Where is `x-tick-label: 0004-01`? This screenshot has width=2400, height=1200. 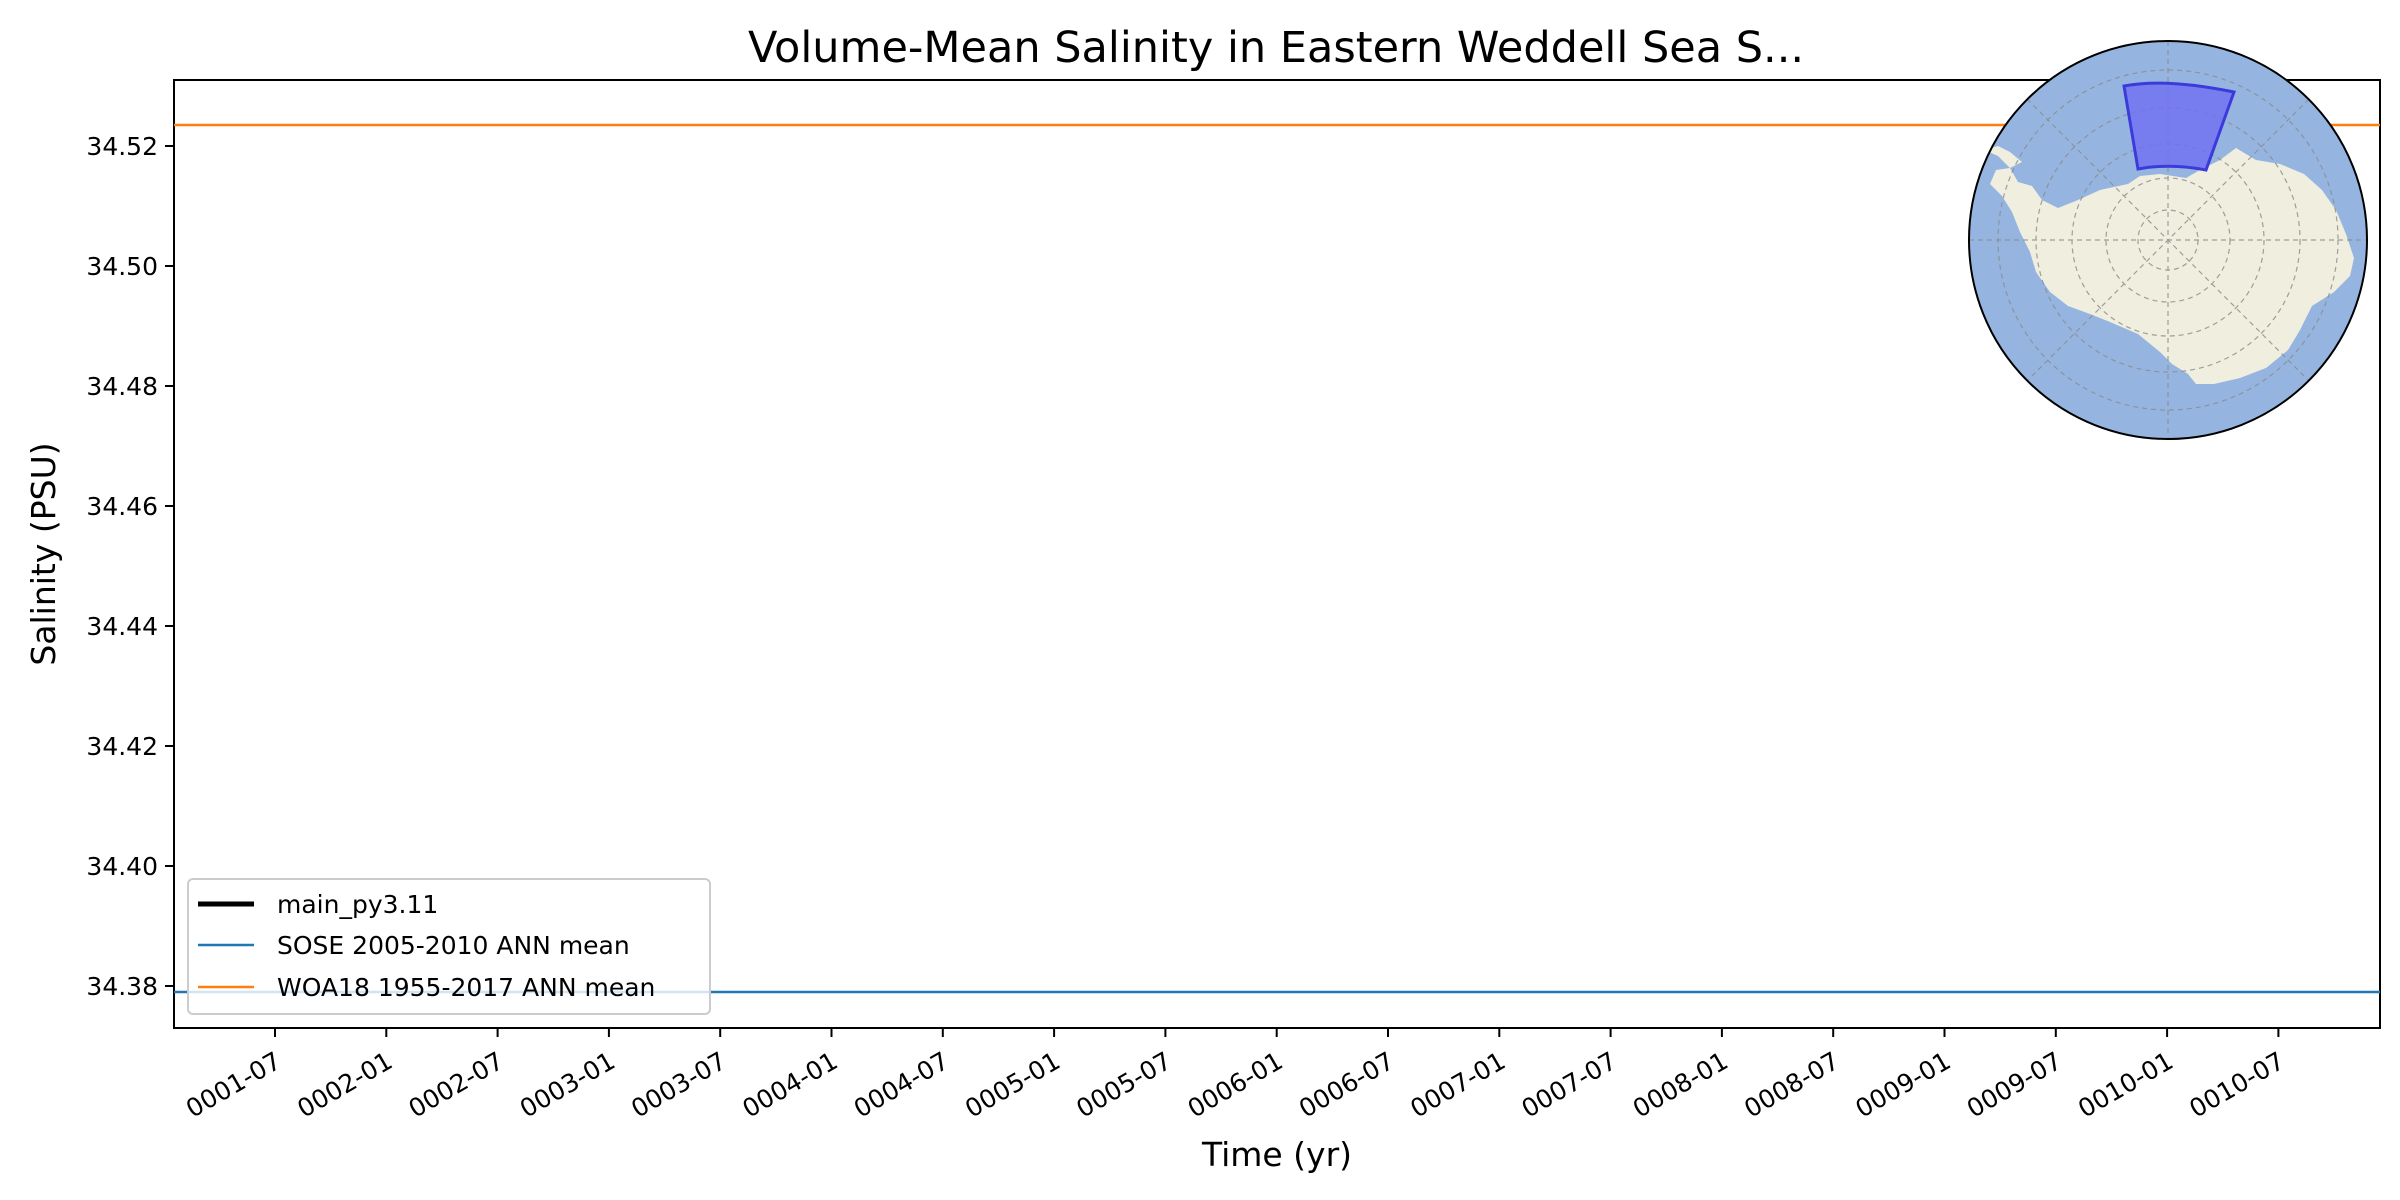
x-tick-label: 0004-01 is located at coordinates (790, 1084).